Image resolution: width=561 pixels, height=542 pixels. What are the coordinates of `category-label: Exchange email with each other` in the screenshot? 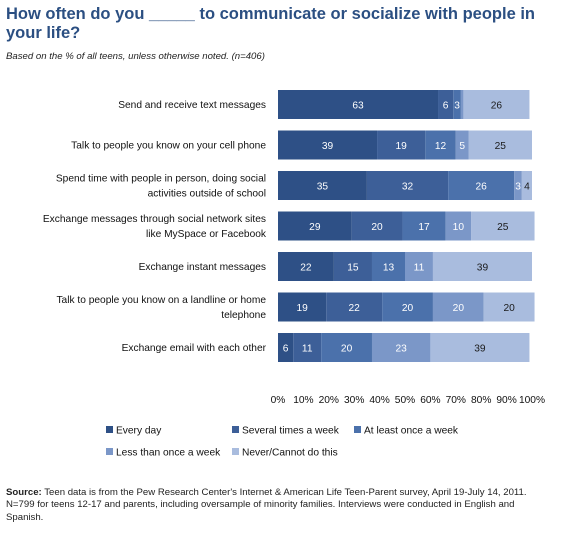 It's located at (194, 348).